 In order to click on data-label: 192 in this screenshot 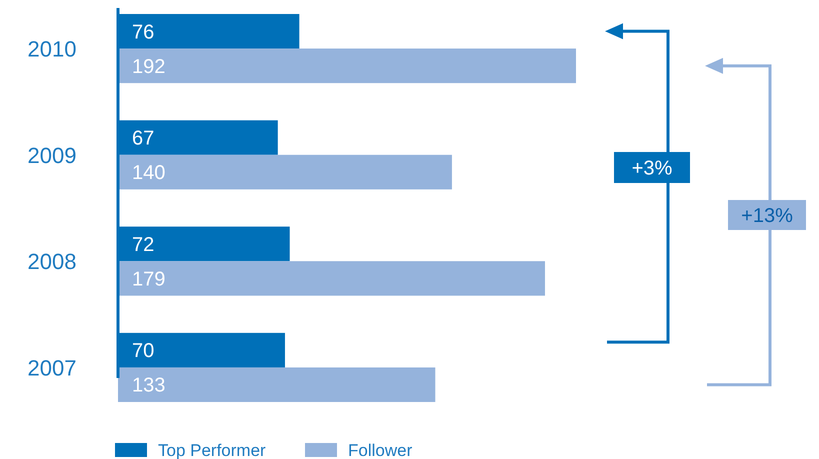, I will do `click(149, 67)`.